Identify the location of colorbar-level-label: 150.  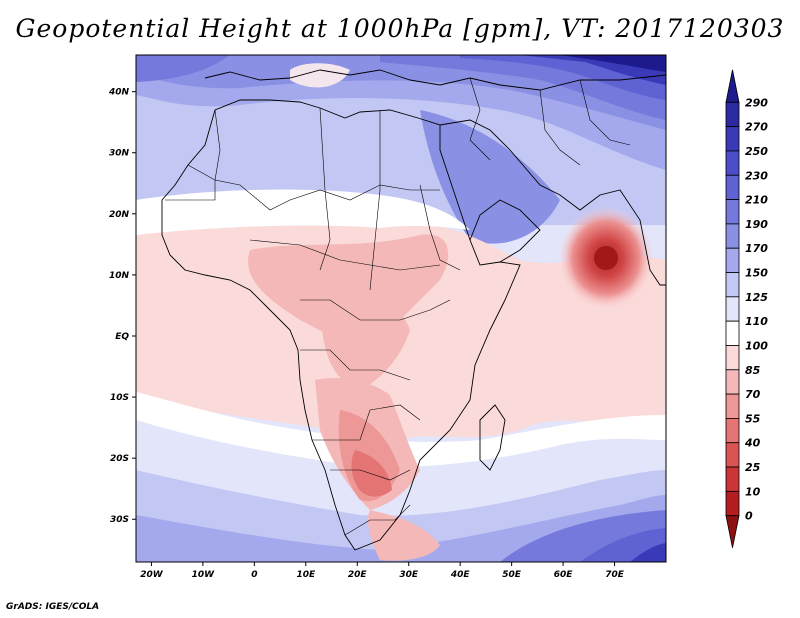
(756, 273).